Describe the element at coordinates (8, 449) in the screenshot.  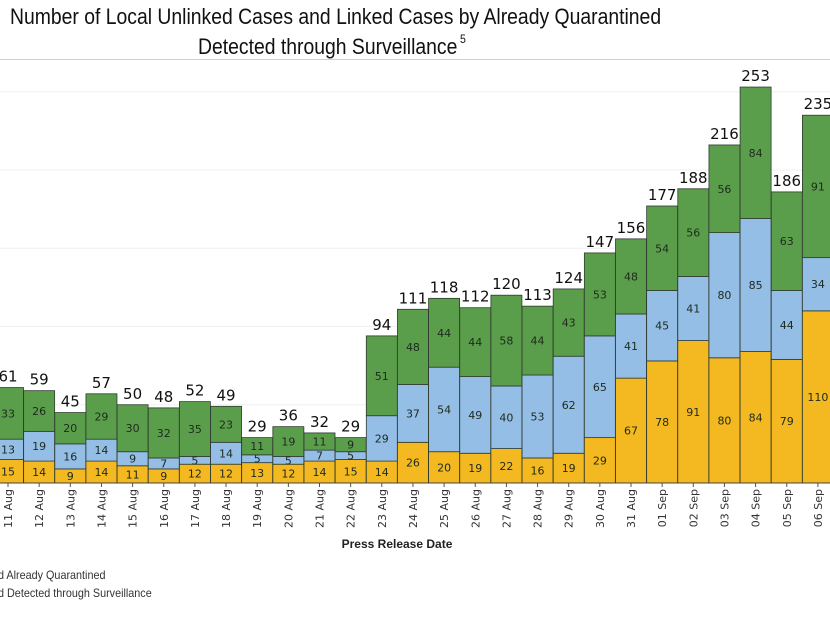
I see `segment-label: 13` at that location.